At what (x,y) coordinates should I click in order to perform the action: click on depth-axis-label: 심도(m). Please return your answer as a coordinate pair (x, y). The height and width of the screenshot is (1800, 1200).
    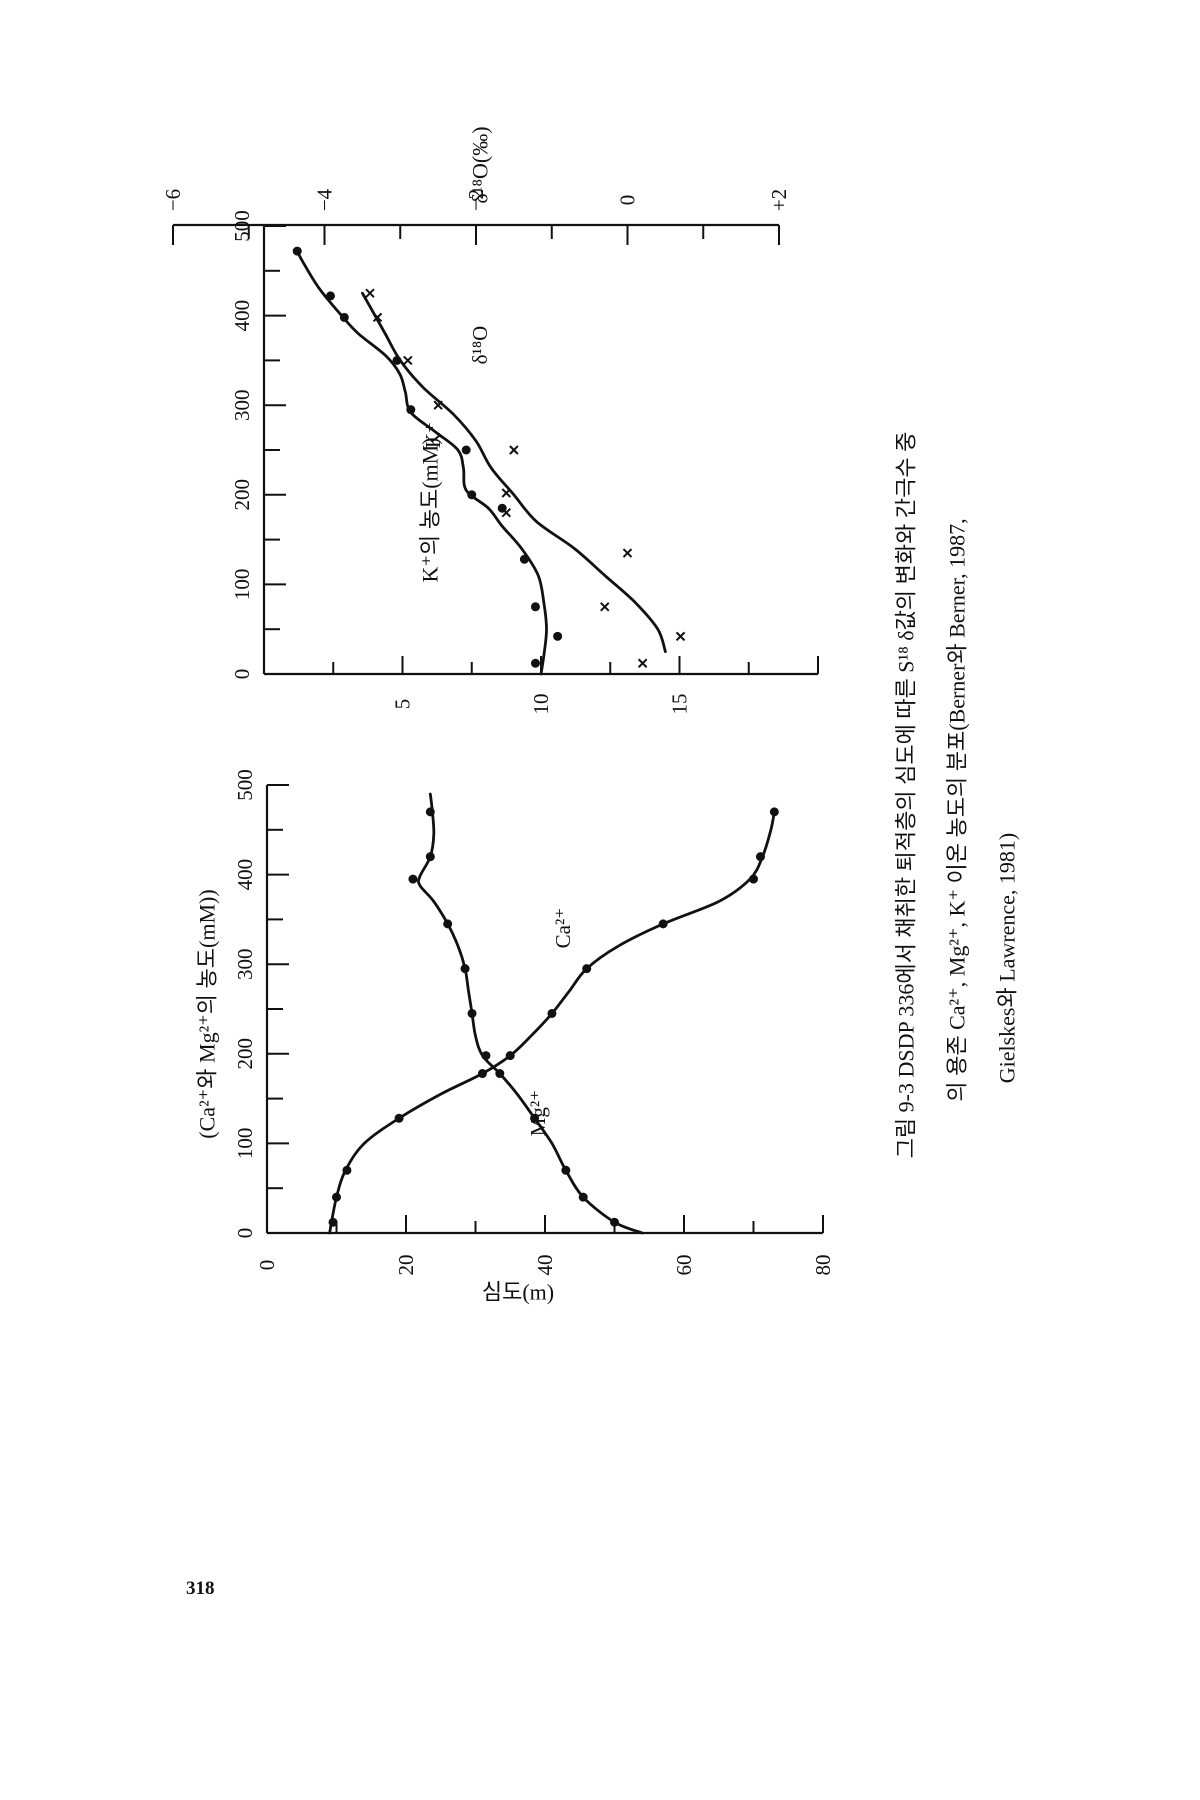
    Looking at the image, I should click on (518, 1292).